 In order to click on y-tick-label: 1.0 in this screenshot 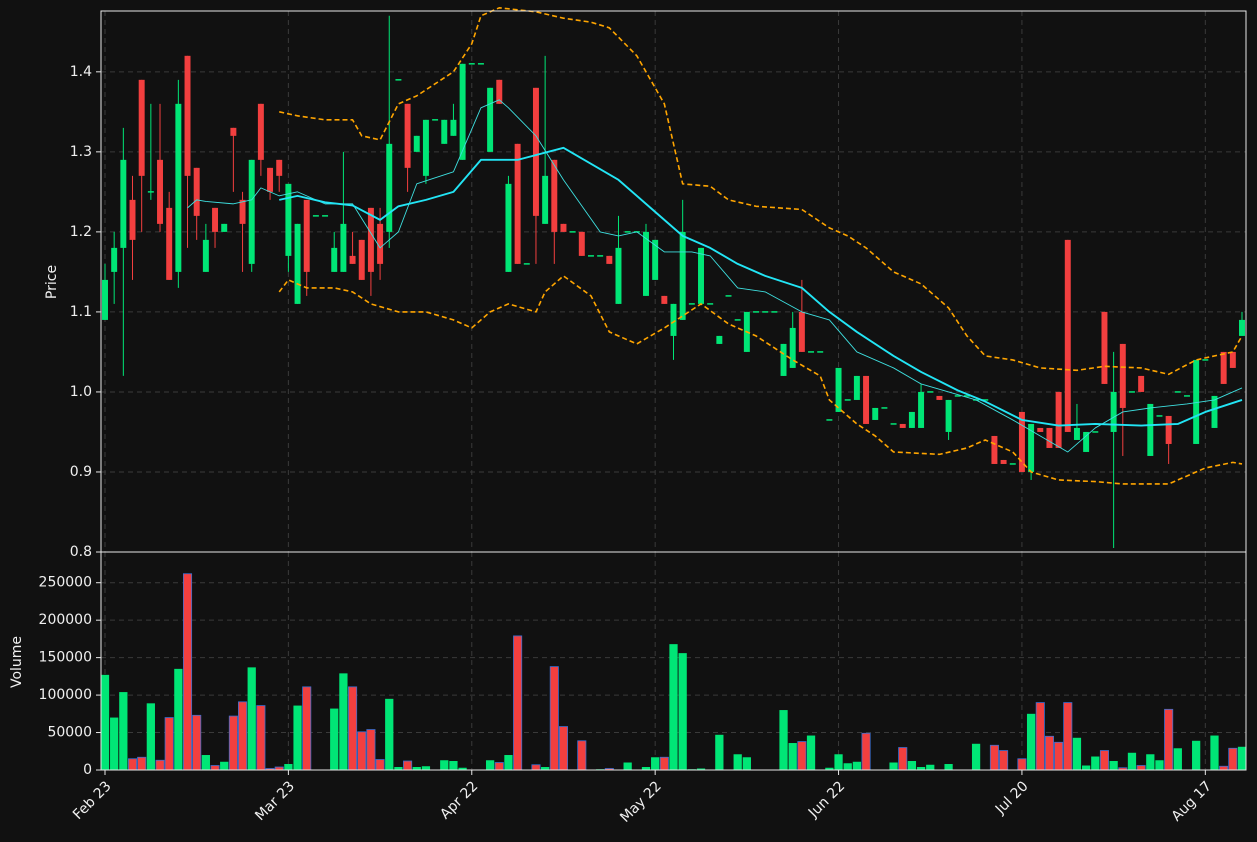, I will do `click(81, 392)`.